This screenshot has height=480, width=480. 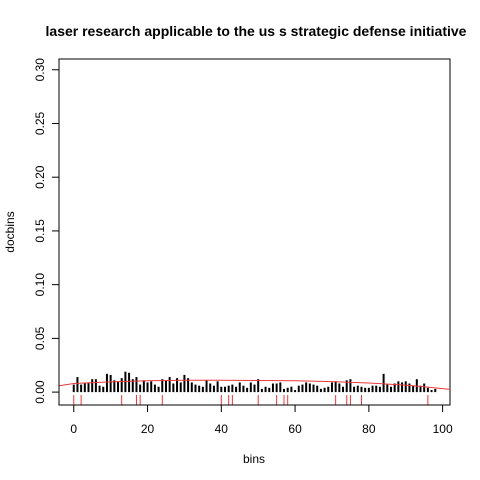 I want to click on x-axis-label: bins, so click(x=254, y=459).